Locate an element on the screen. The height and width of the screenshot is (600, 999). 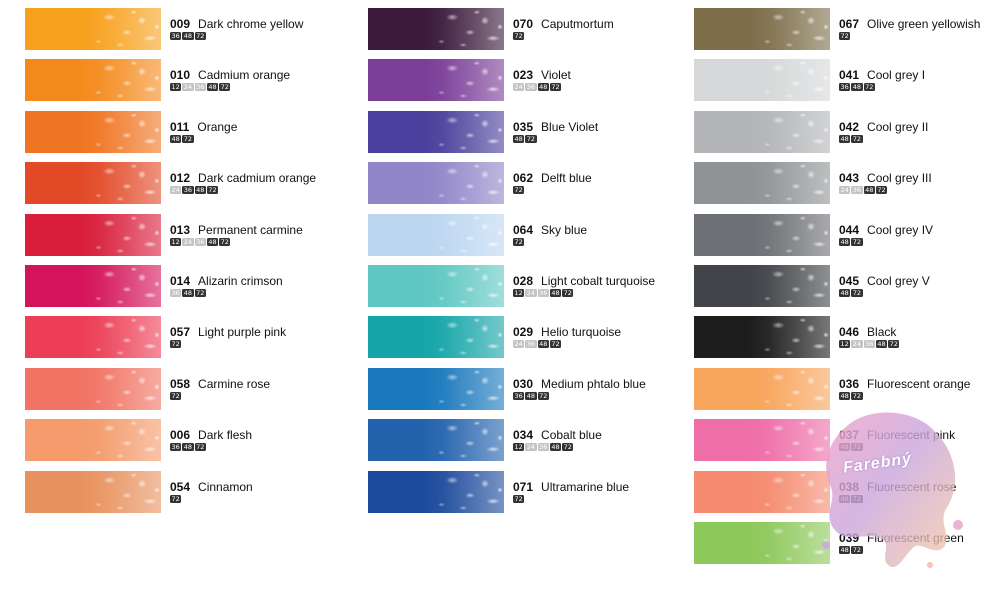
color-label: 045 Cool grey V 48 72 is located at coordinates (884, 286).